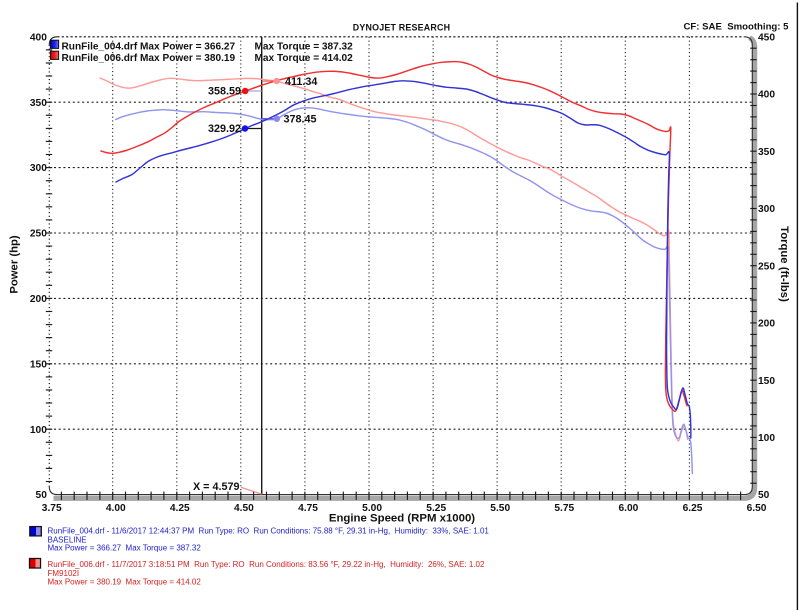 The image size is (800, 610). Describe the element at coordinates (301, 82) in the screenshot. I see `svg-text: 411.34` at that location.